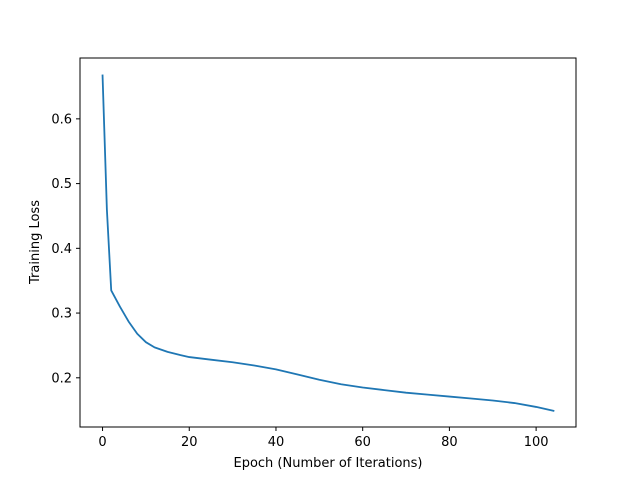 The image size is (640, 480). Describe the element at coordinates (61, 314) in the screenshot. I see `y-tick-label: 0.3` at that location.